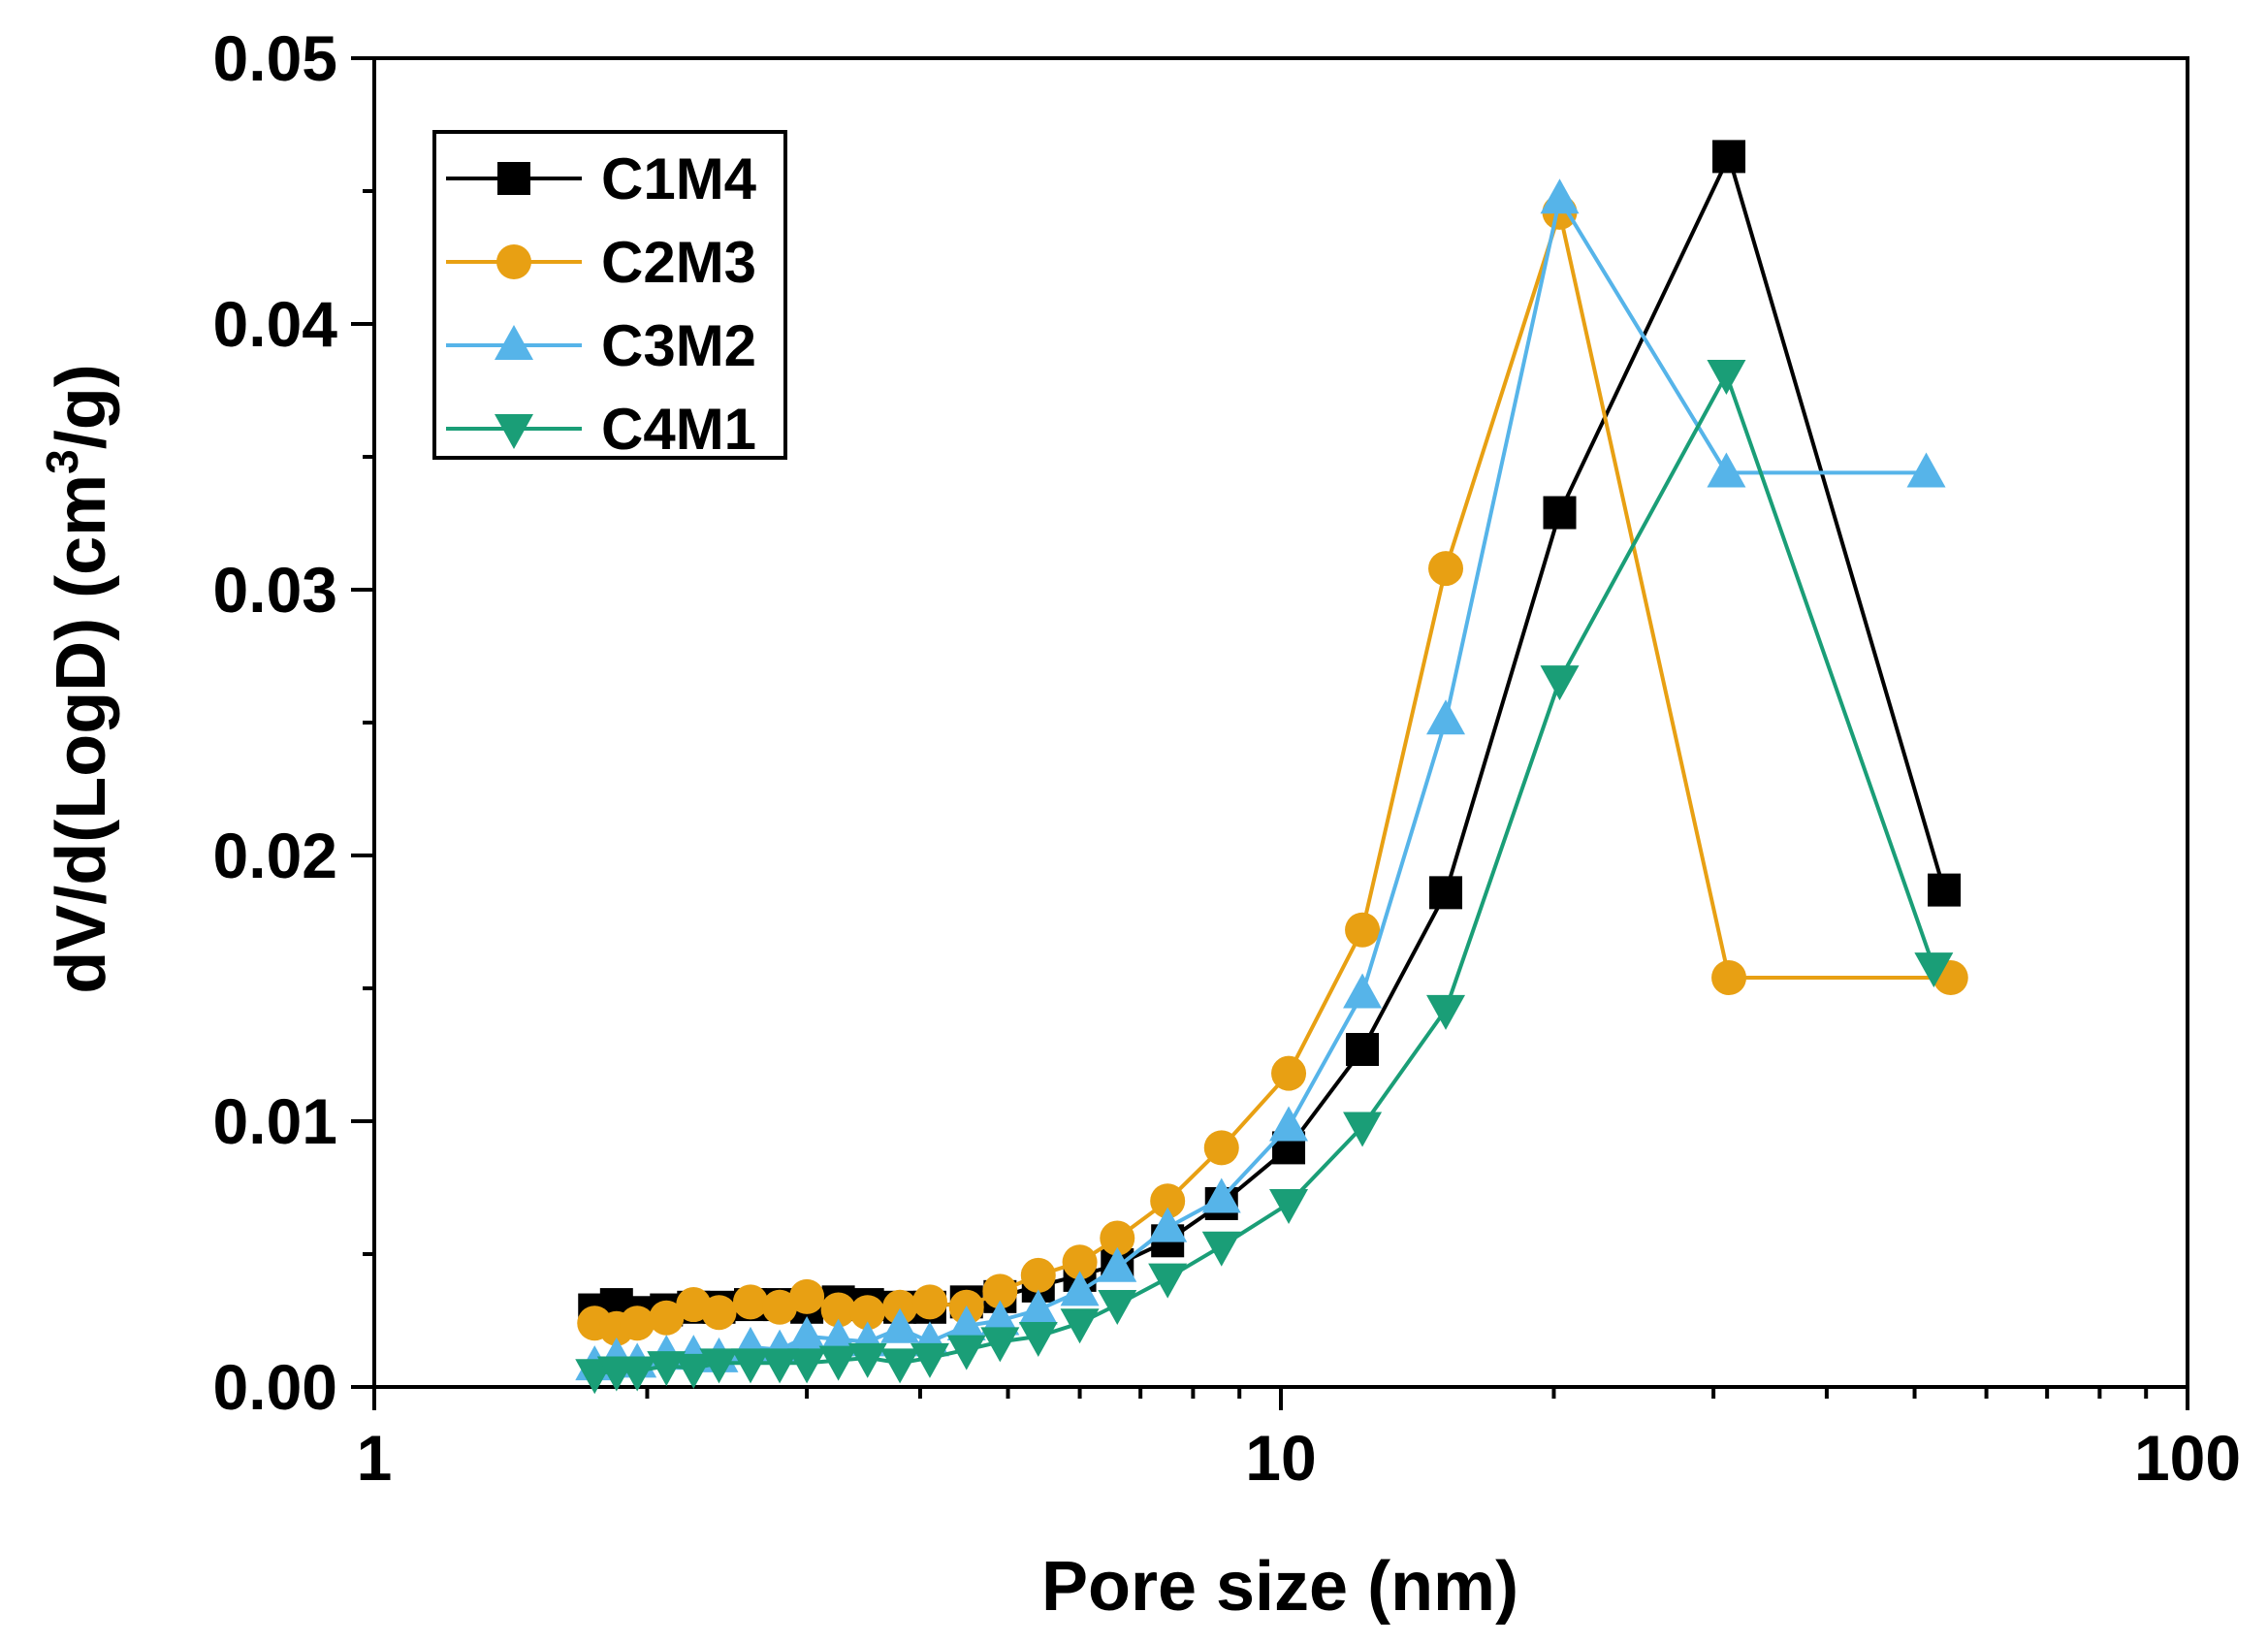  I want to click on y-axis-title-main: dV/d(LogD) (cm, so click(81, 734).